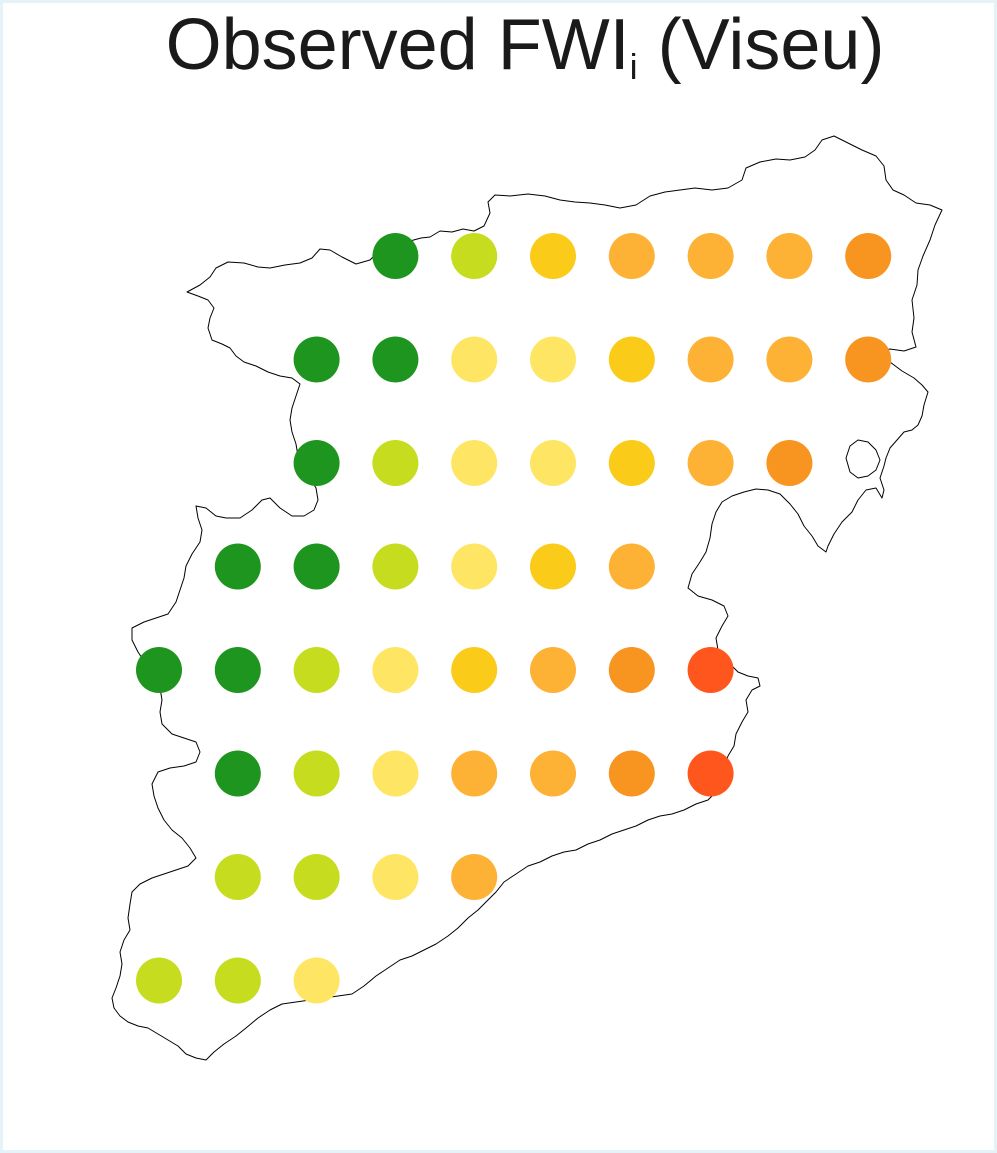  I want to click on fwi-point-r5-c8, so click(710, 670).